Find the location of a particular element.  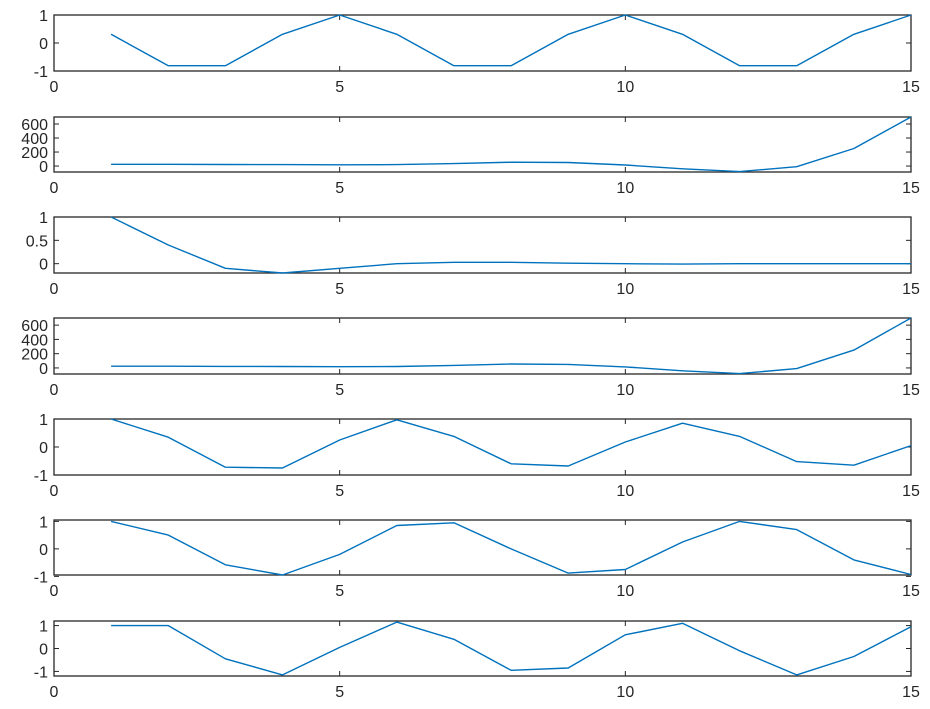

subplot-6: 0 5 10 15-101 is located at coordinates (477, 557).